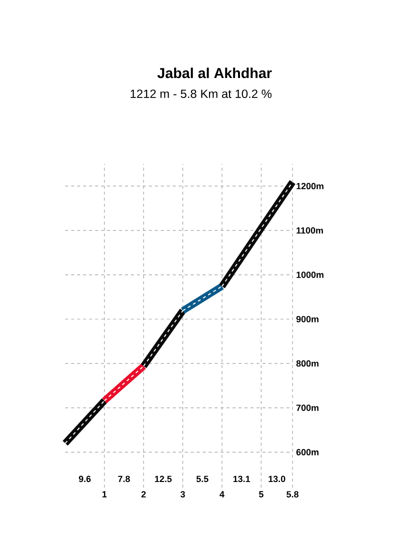  What do you see at coordinates (307, 363) in the screenshot?
I see `y-tick-label: 800m` at bounding box center [307, 363].